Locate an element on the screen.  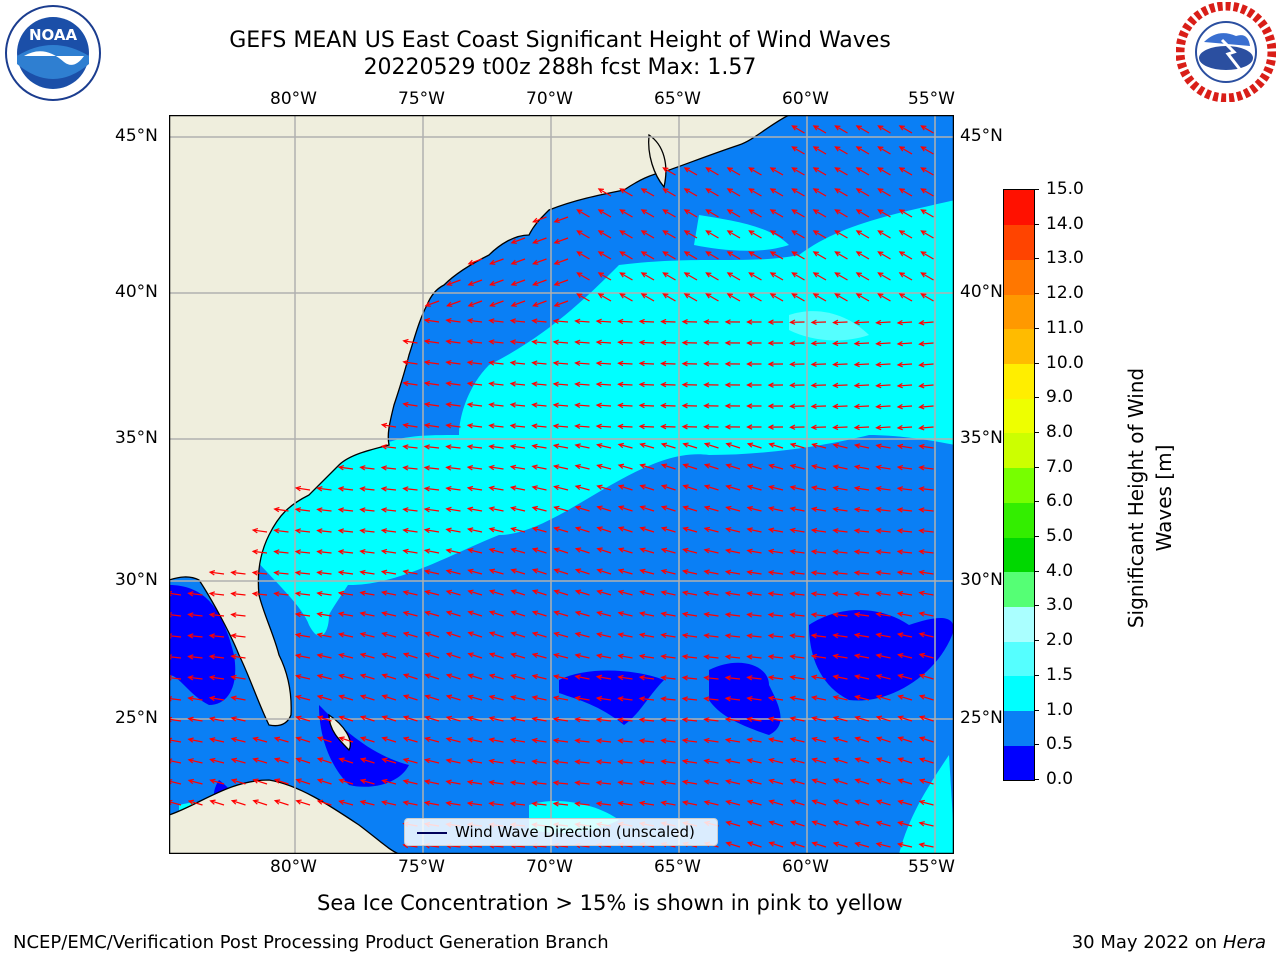
colorbar-tick-label: 7.0 is located at coordinates (1060, 466).